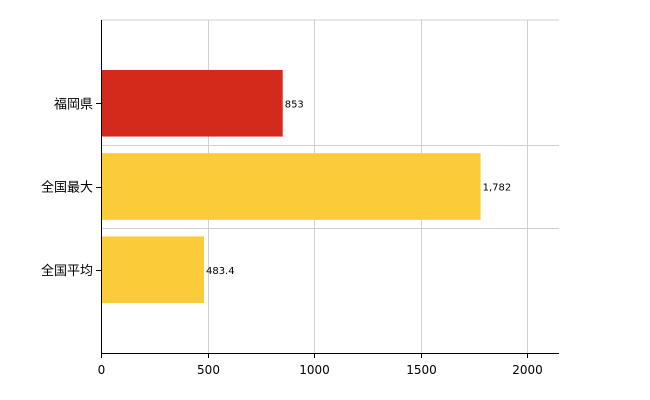 The height and width of the screenshot is (400, 650). What do you see at coordinates (208, 370) in the screenshot?
I see `x-tick-label: 500` at bounding box center [208, 370].